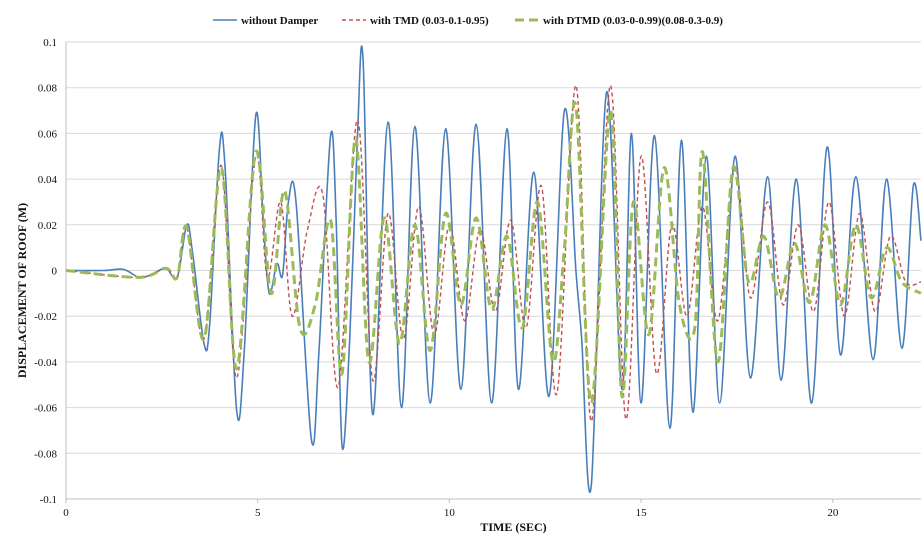 This screenshot has height=543, width=923. Describe the element at coordinates (45, 409) in the screenshot. I see `y-tick-label: -0.06` at that location.